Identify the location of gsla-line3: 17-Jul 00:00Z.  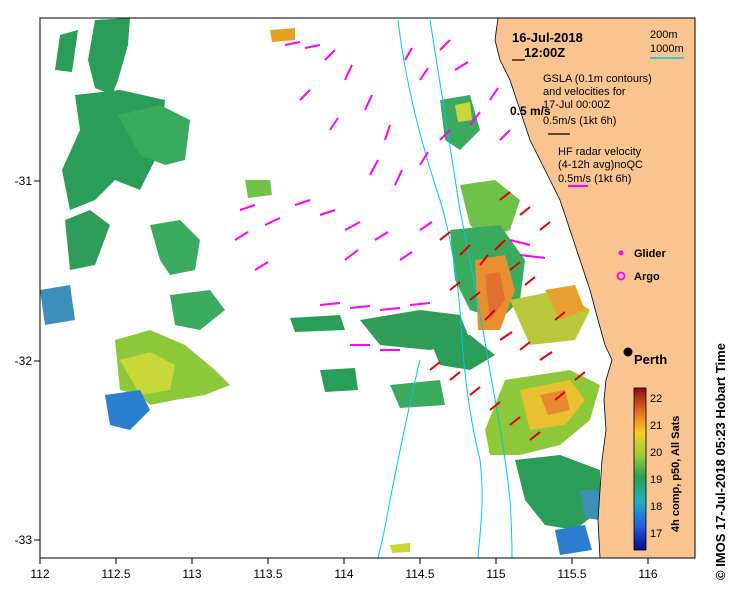
(577, 105).